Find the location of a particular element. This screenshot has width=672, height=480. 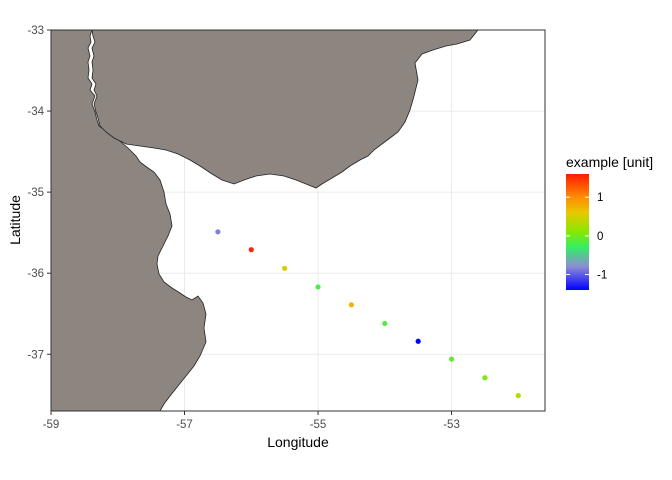

x-tick-label-0: -59 is located at coordinates (51, 425).